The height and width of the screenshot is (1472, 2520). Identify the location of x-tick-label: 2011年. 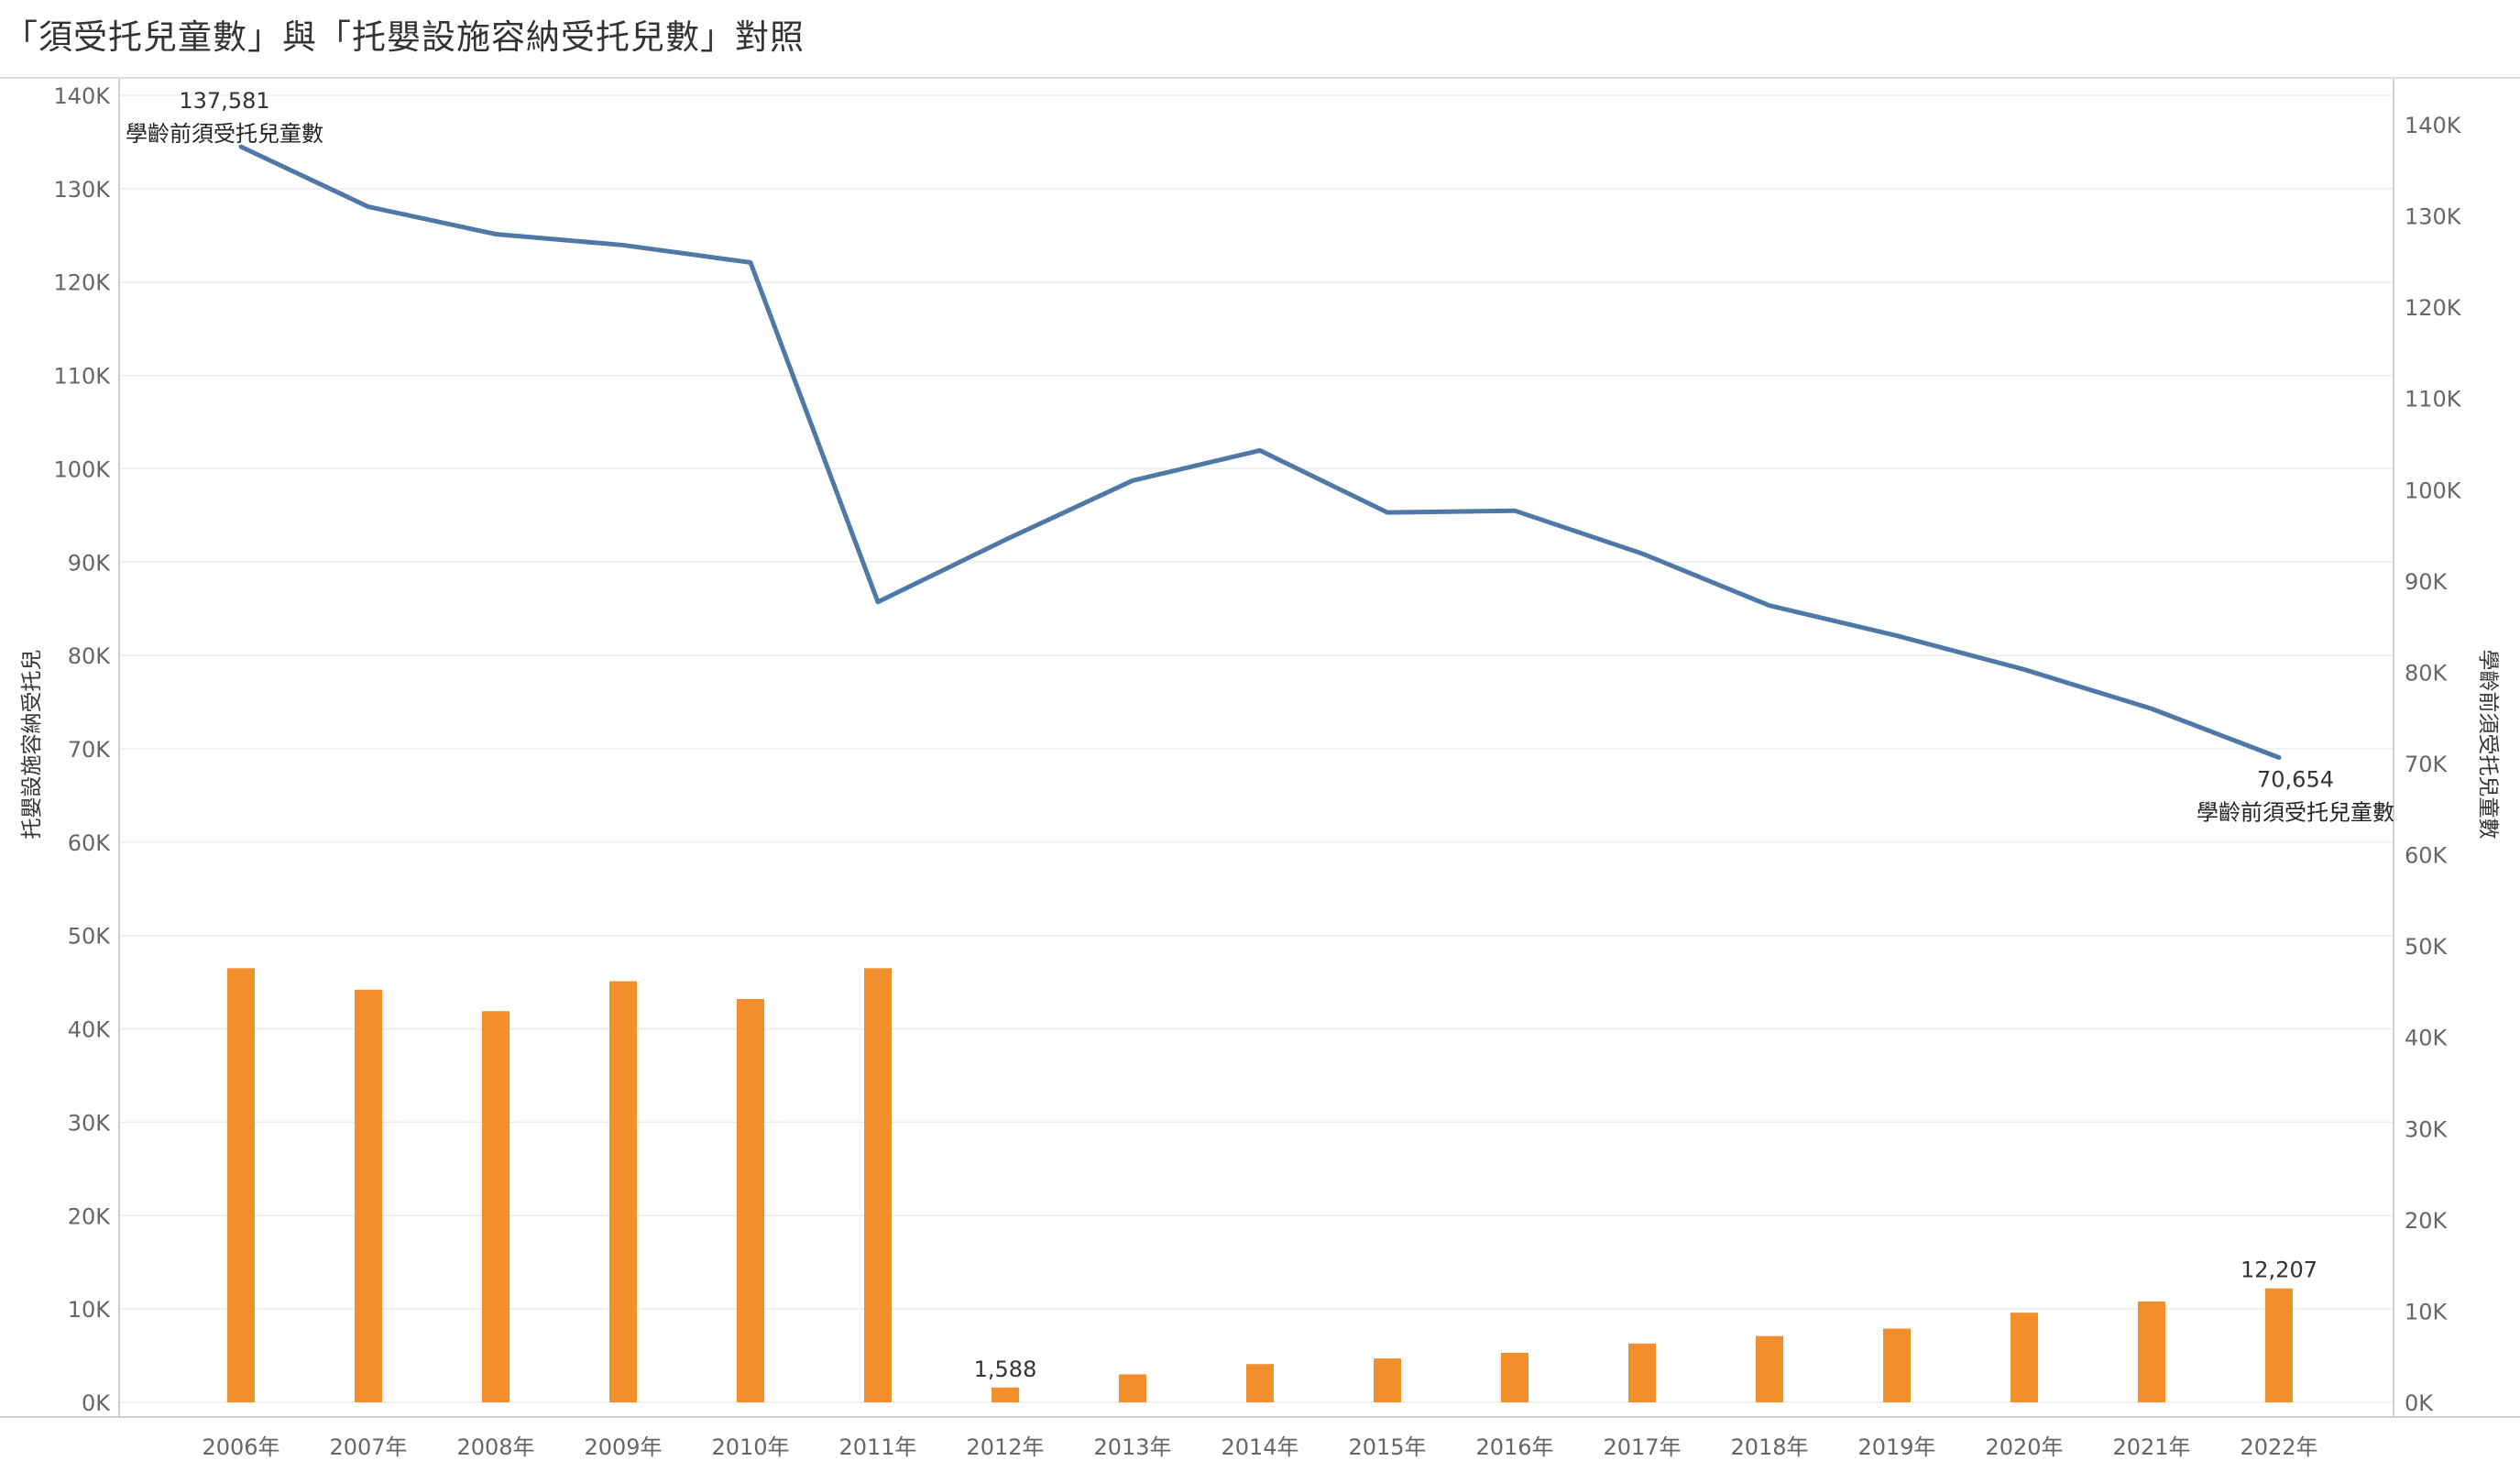
(877, 1447).